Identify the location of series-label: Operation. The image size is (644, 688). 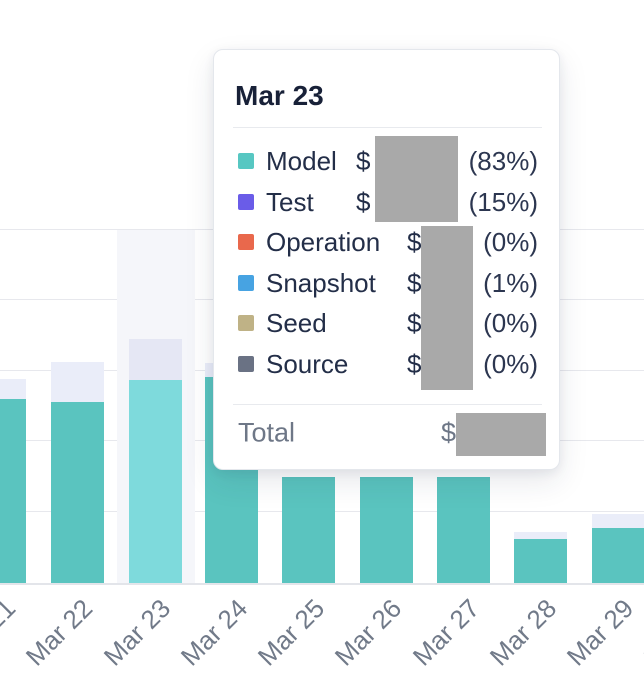
(323, 242).